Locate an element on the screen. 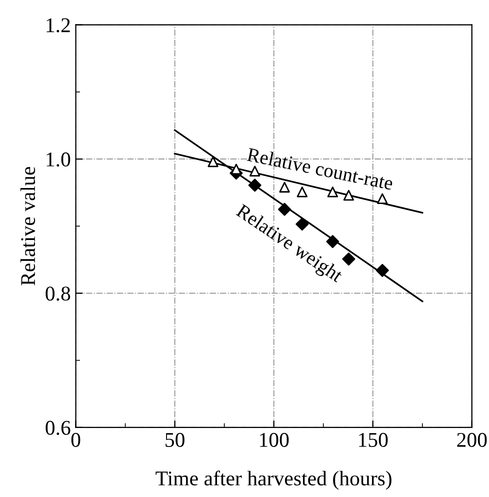  x-tick-label: 150 is located at coordinates (373, 439).